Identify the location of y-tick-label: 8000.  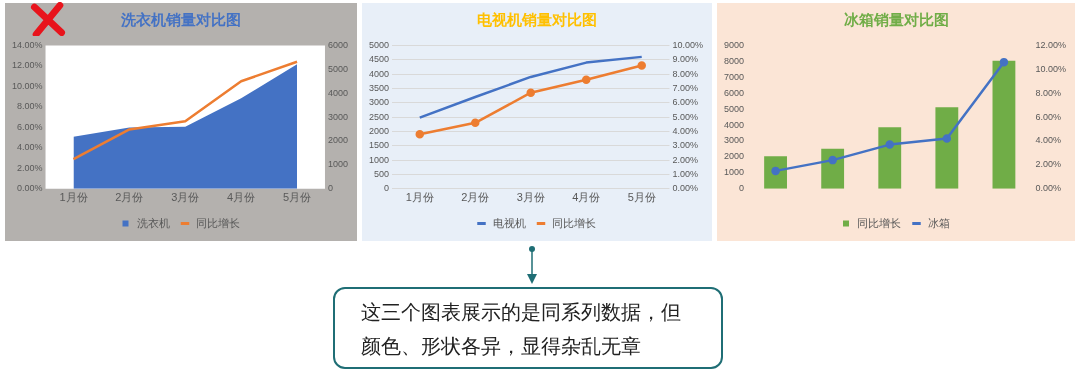
(734, 60).